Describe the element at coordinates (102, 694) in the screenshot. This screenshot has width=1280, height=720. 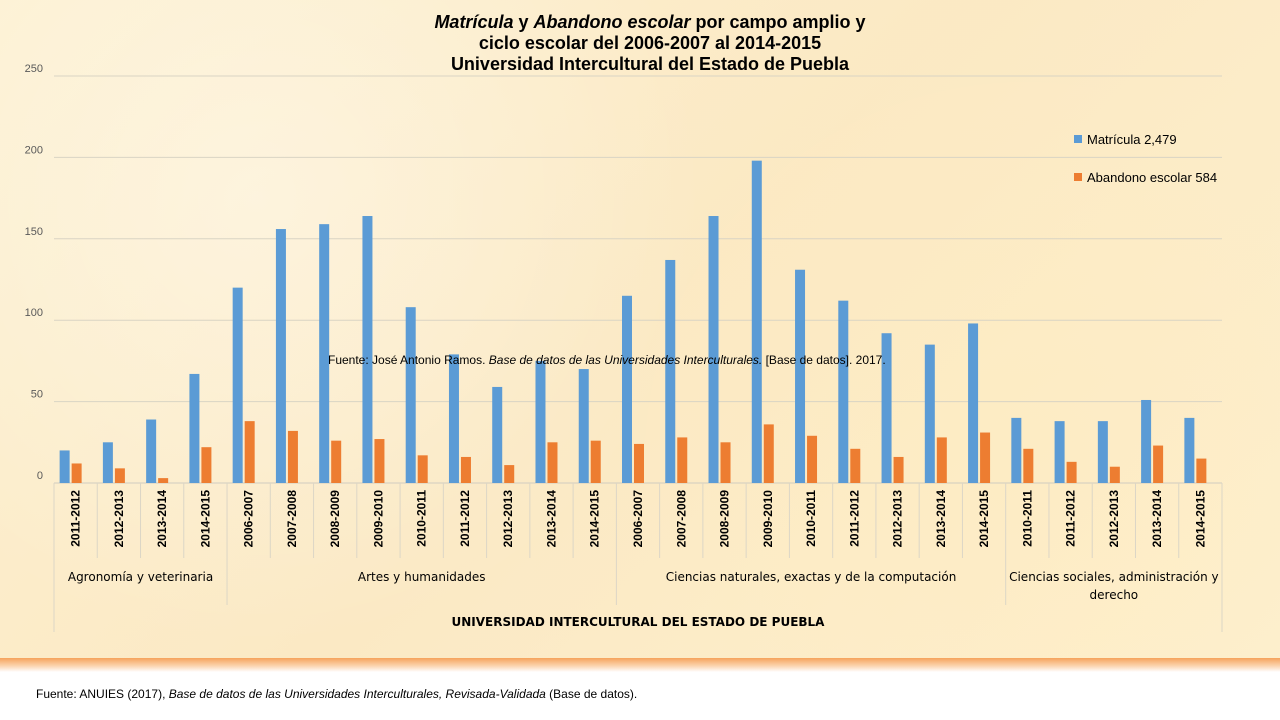
I see `source-note-prefix: Fuente: ANUIES (2017),` at that location.